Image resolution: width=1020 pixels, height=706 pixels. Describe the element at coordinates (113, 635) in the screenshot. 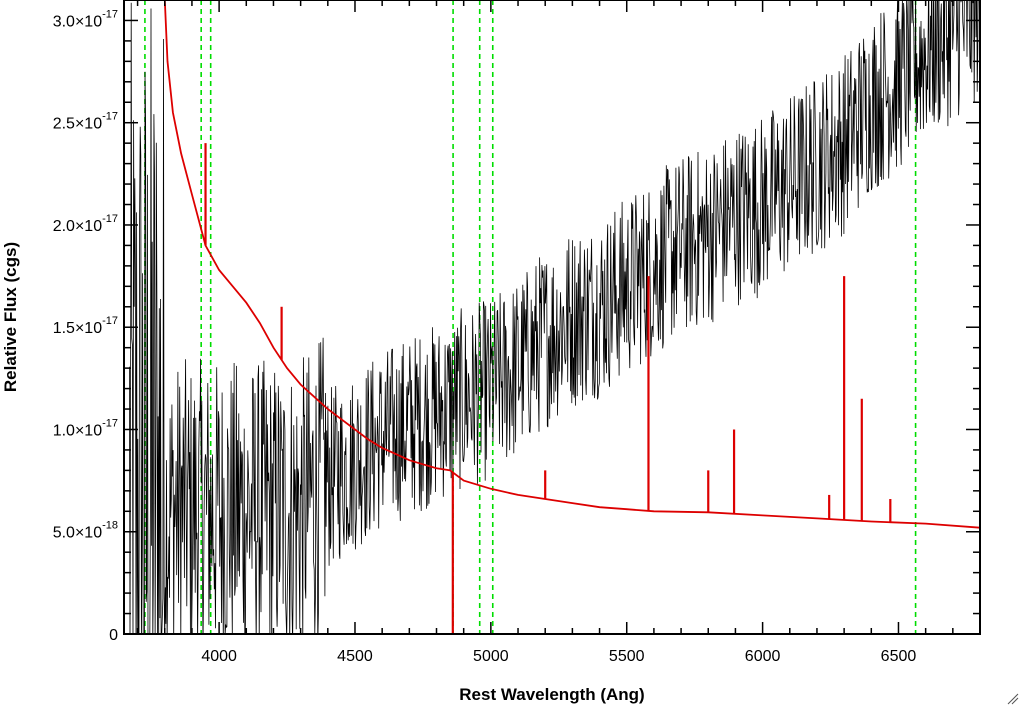

I see `y-tick-label: 0` at that location.